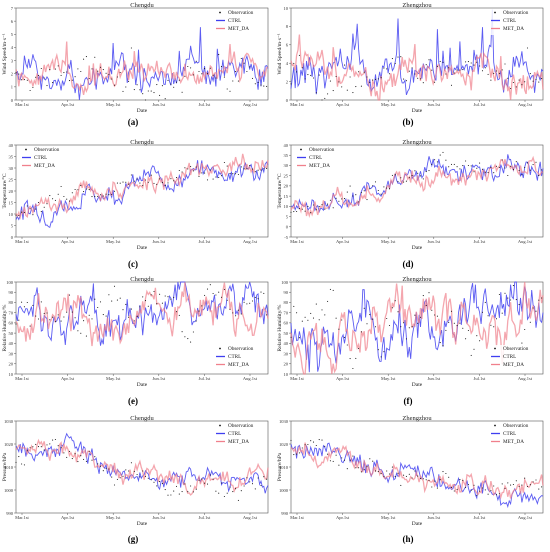 The height and width of the screenshot is (552, 550). What do you see at coordinates (12, 21) in the screenshot?
I see `y-tick-label: 6` at bounding box center [12, 21].